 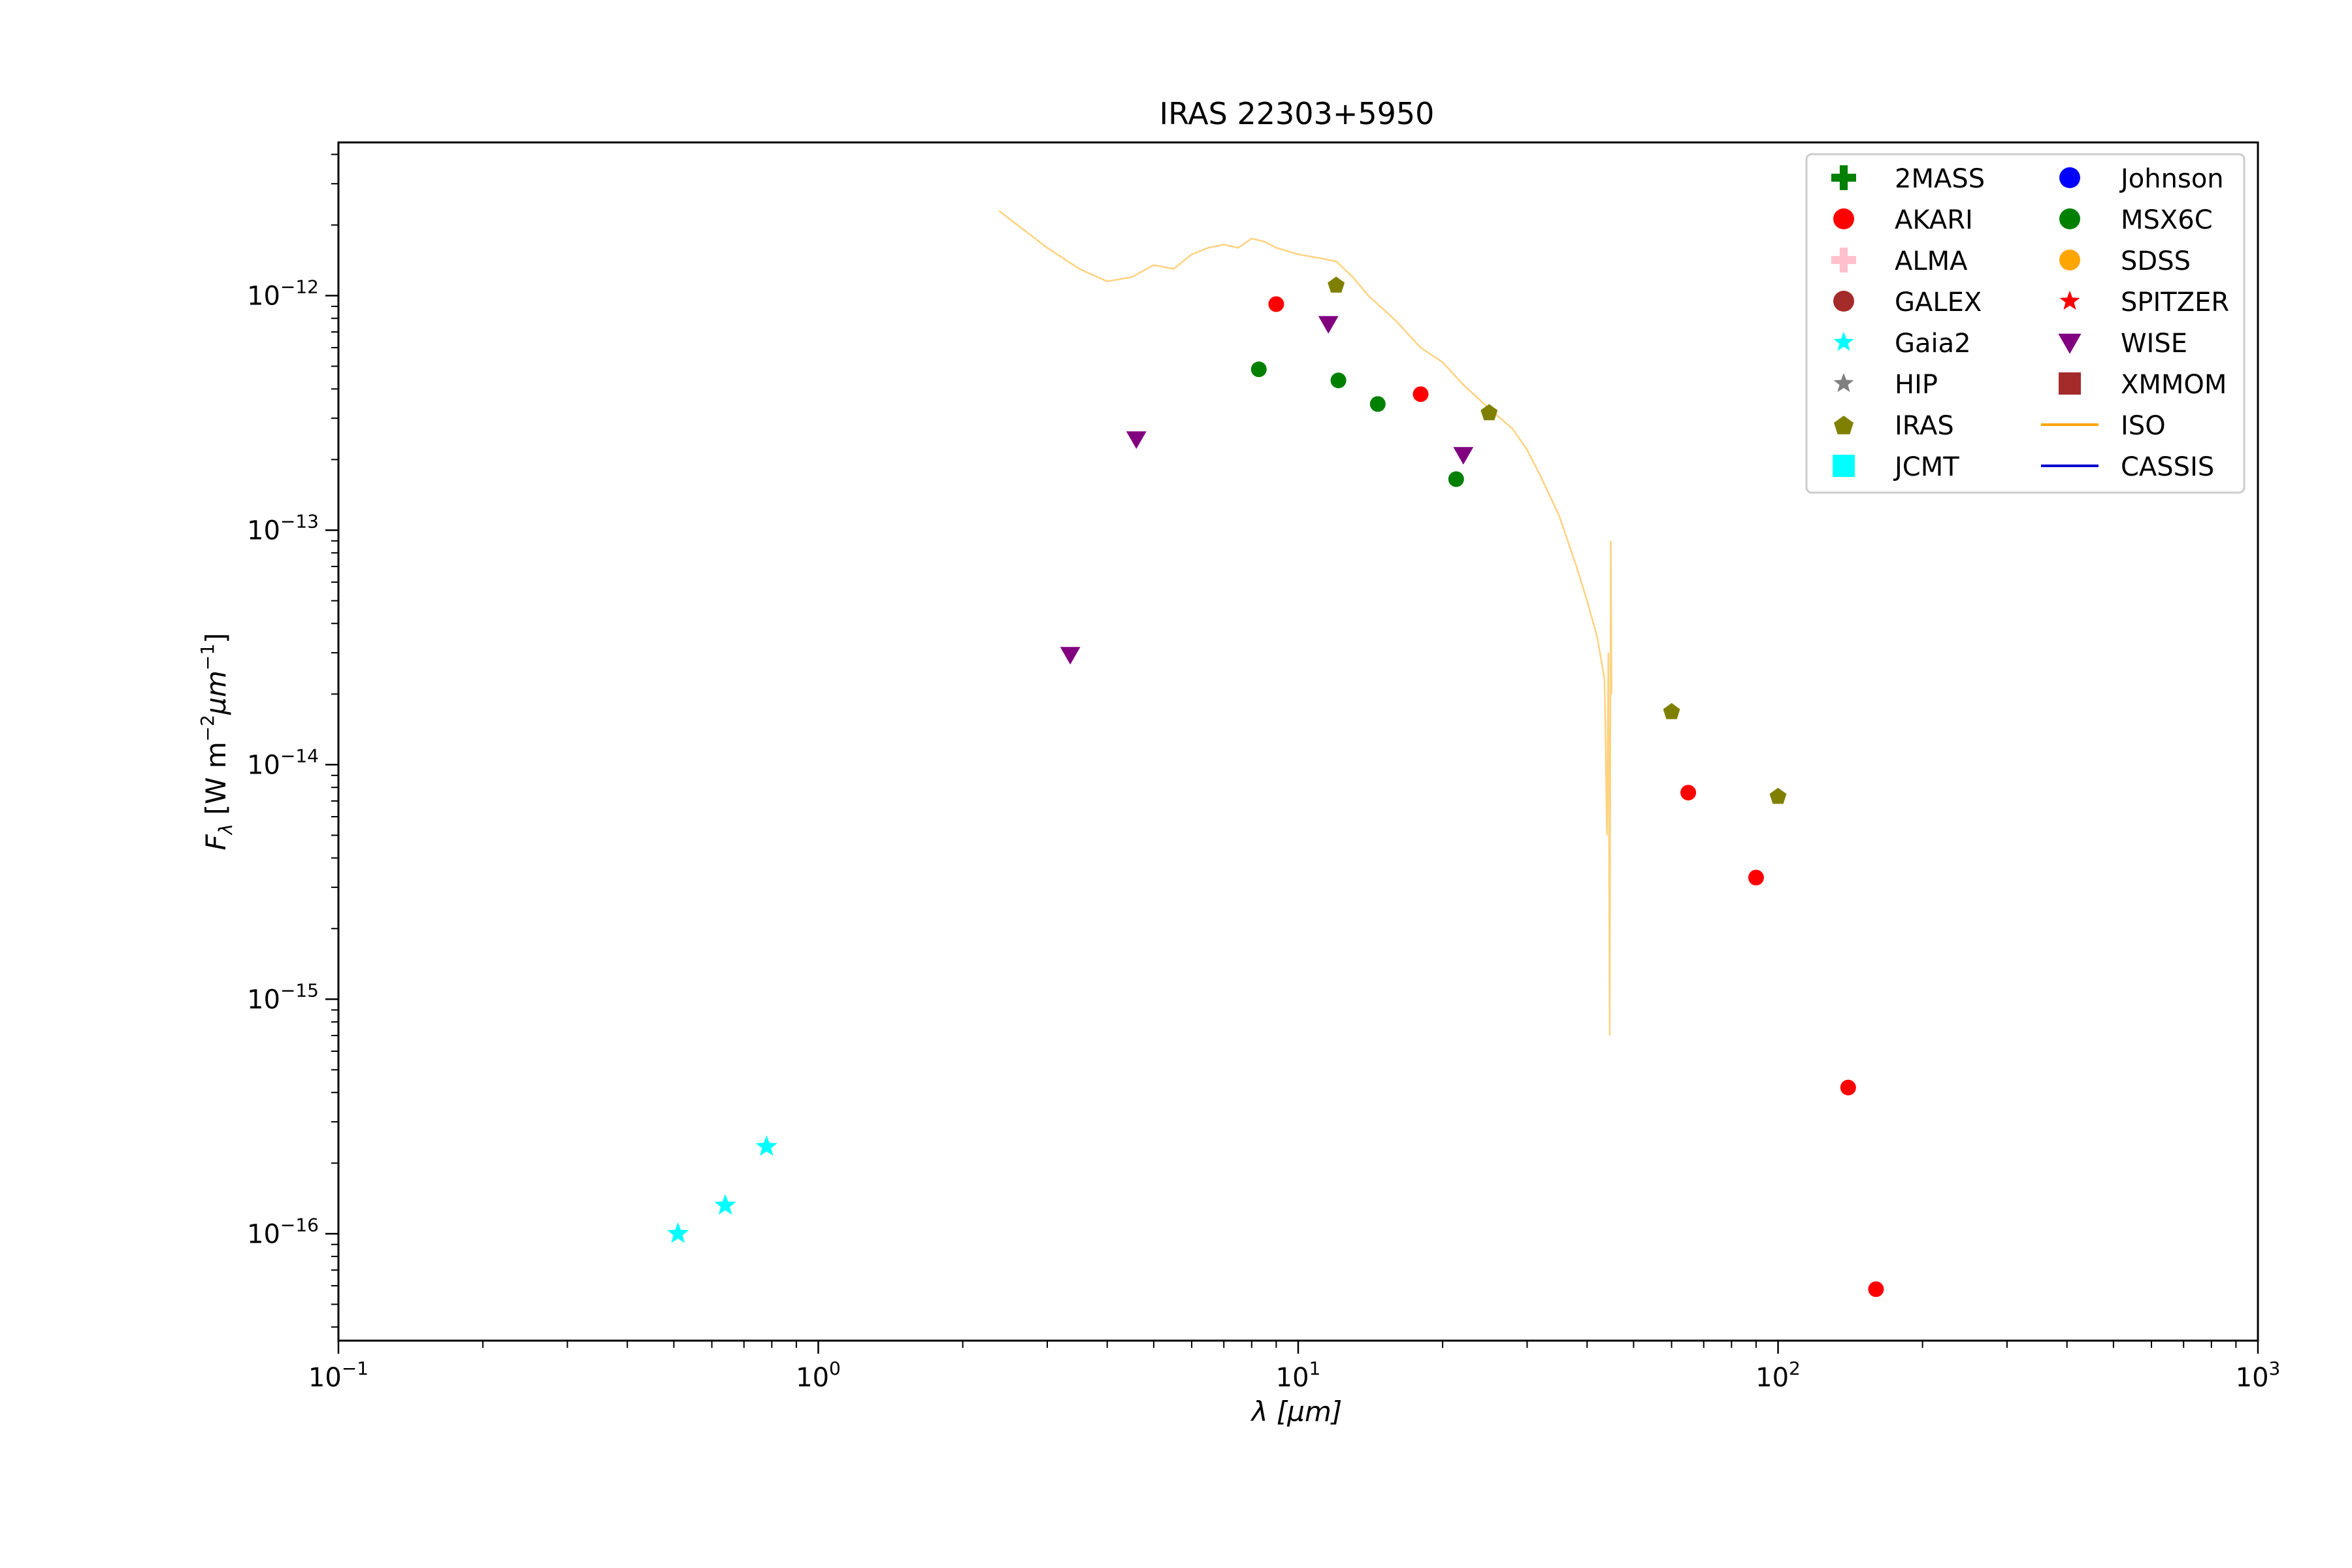 I want to click on legend-label-wise: WISE, so click(x=2154, y=344).